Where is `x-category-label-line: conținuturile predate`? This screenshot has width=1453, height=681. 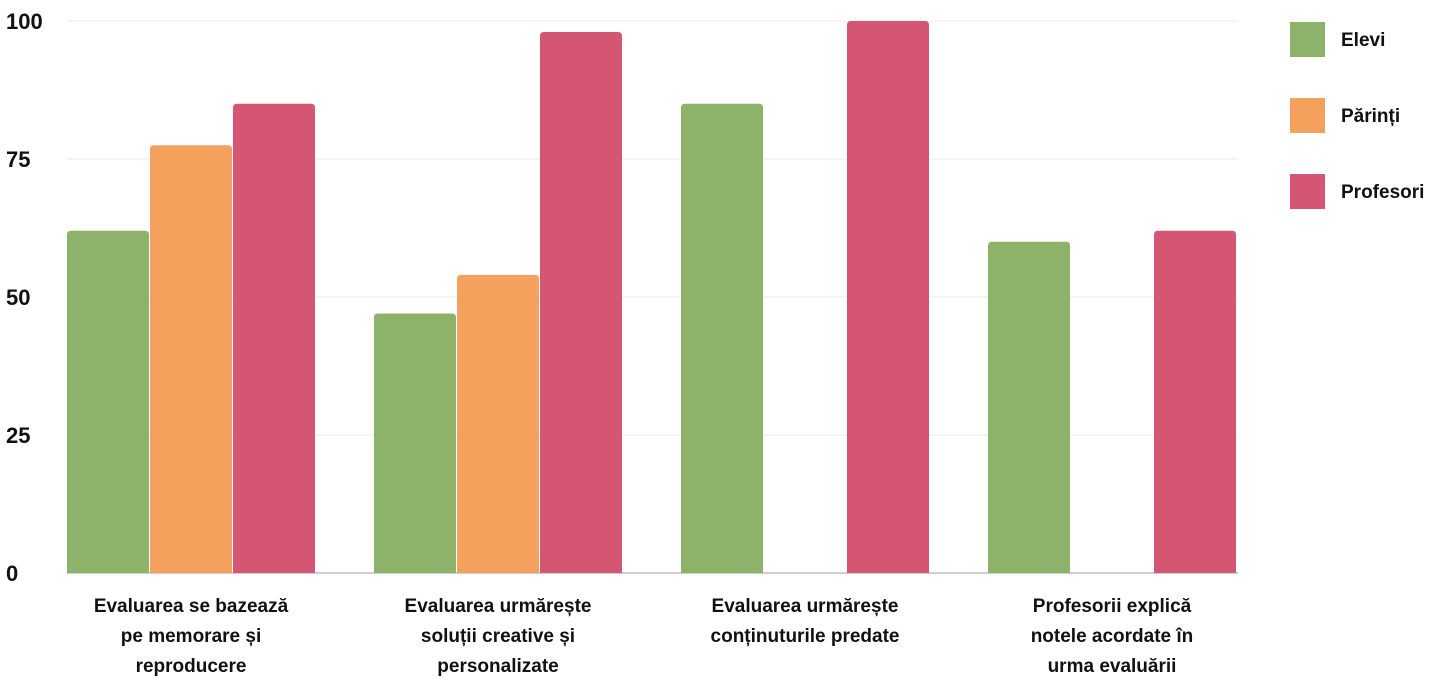
x-category-label-line: conținuturile predate is located at coordinates (805, 636).